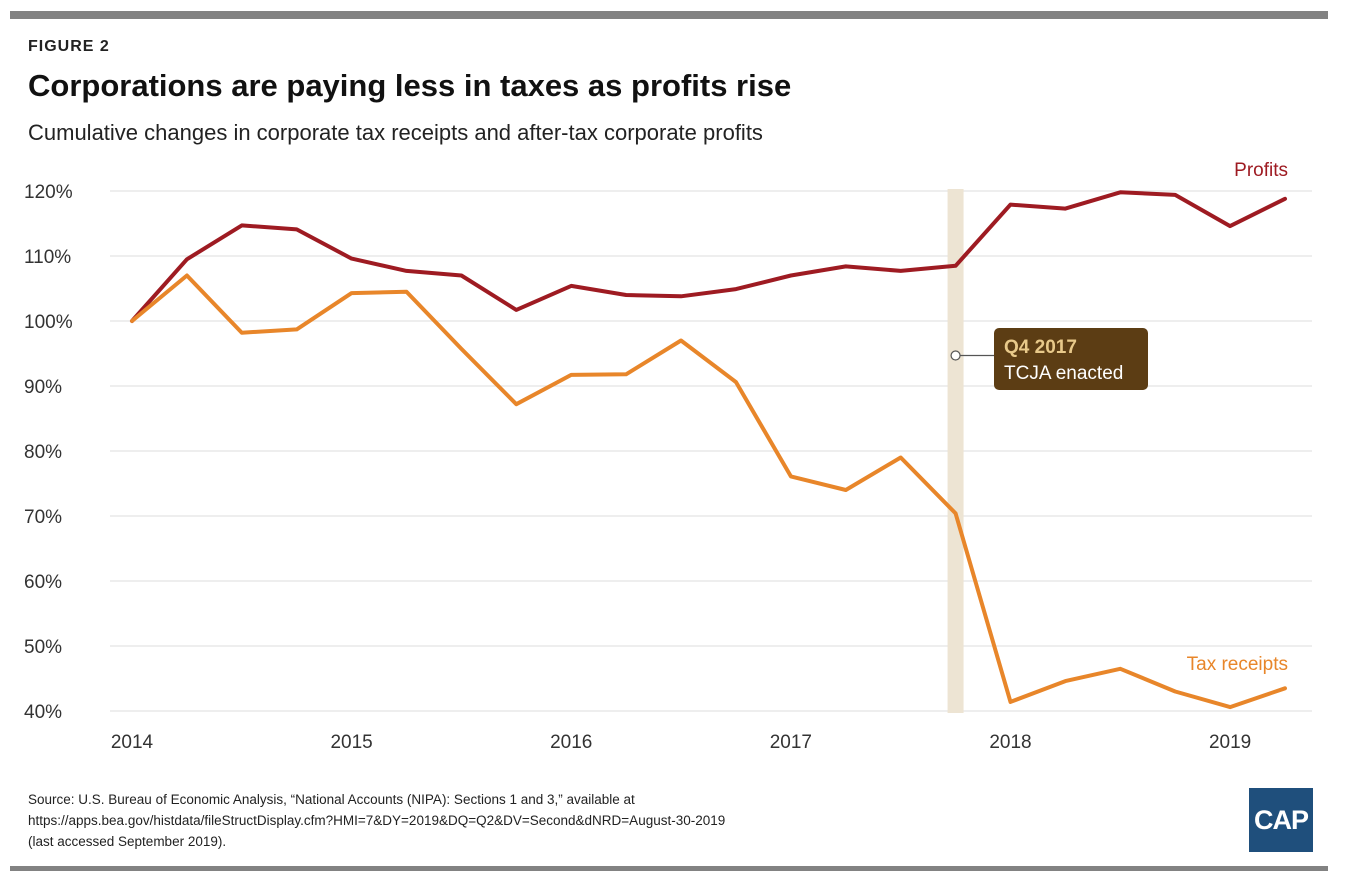  Describe the element at coordinates (132, 742) in the screenshot. I see `x-tick-label: 2014` at that location.